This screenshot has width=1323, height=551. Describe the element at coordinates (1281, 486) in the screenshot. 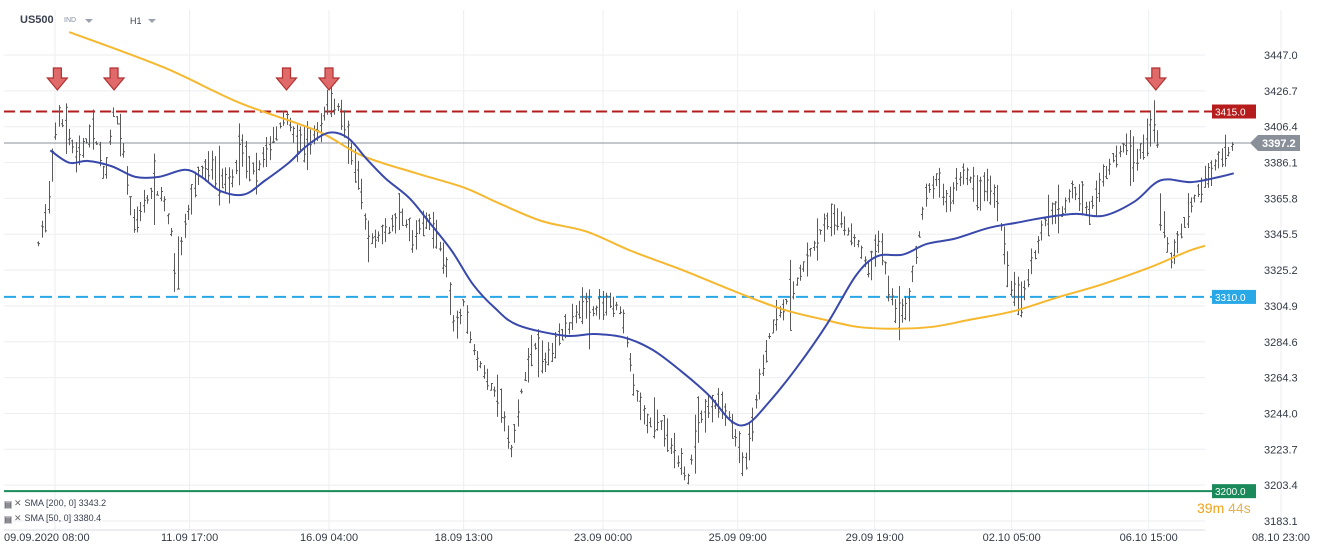

I see `y-tick-label: 3203.4` at that location.